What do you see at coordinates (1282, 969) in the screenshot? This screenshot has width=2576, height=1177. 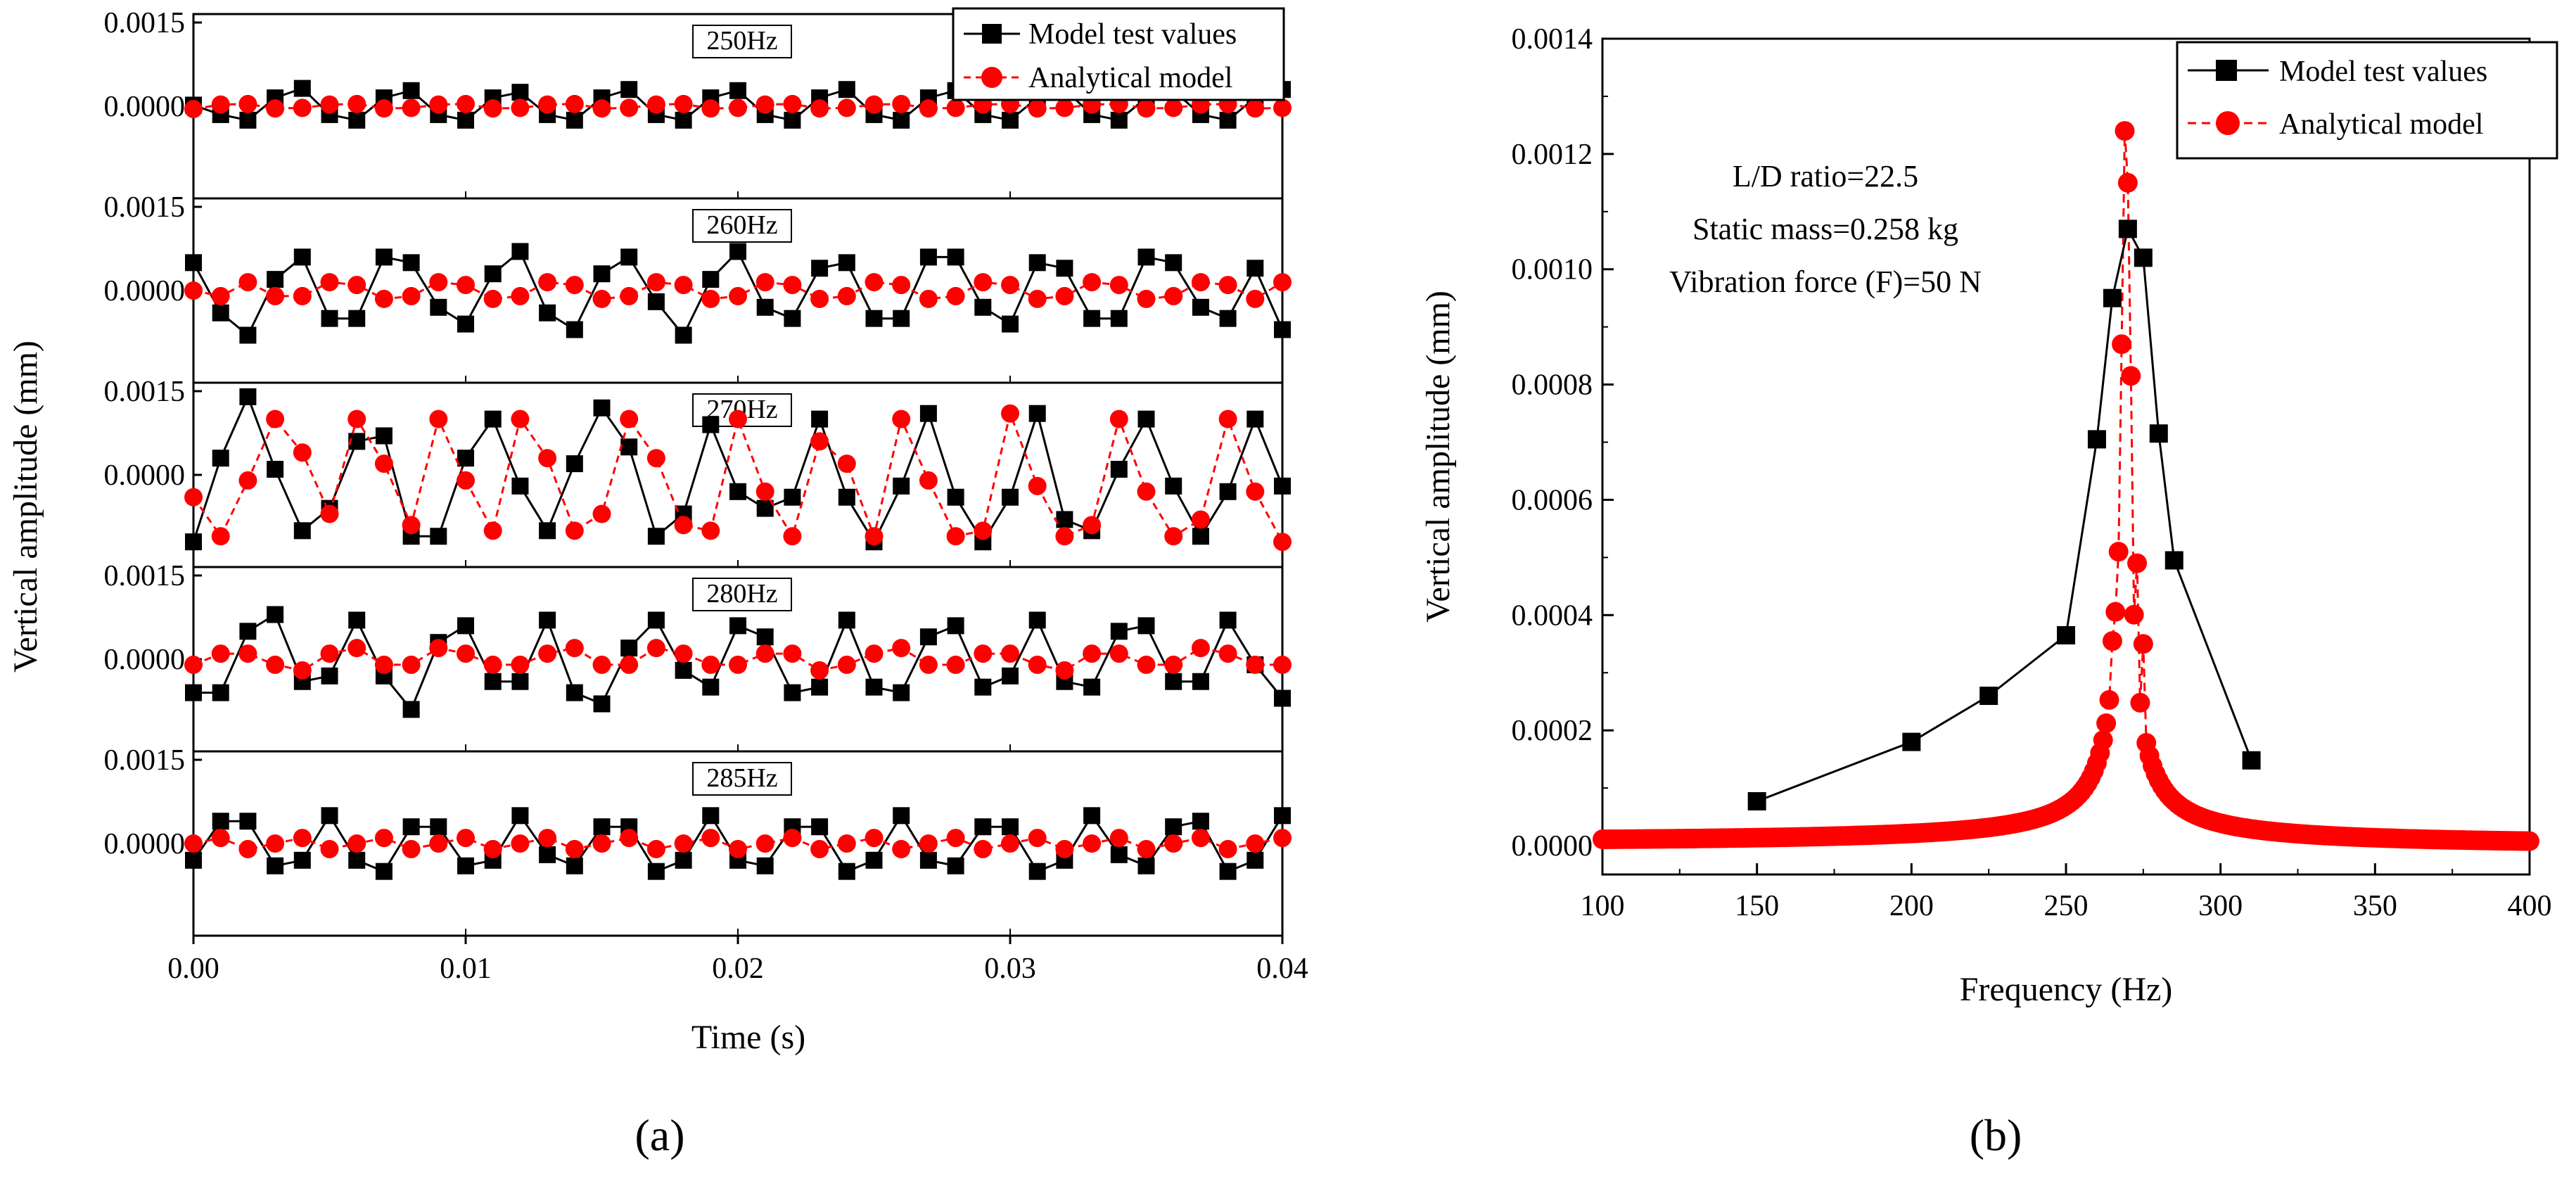 I see `x-tick-label: 0.04` at bounding box center [1282, 969].